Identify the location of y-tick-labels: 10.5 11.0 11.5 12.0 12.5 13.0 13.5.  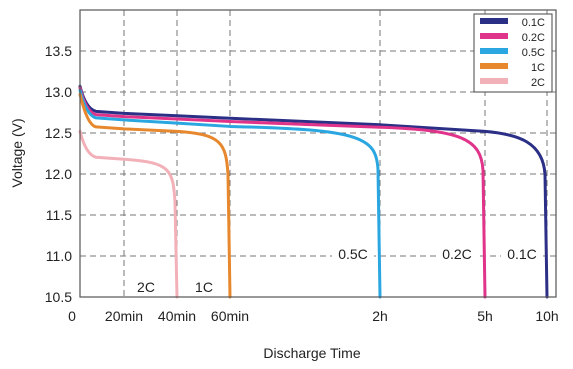
(58, 174).